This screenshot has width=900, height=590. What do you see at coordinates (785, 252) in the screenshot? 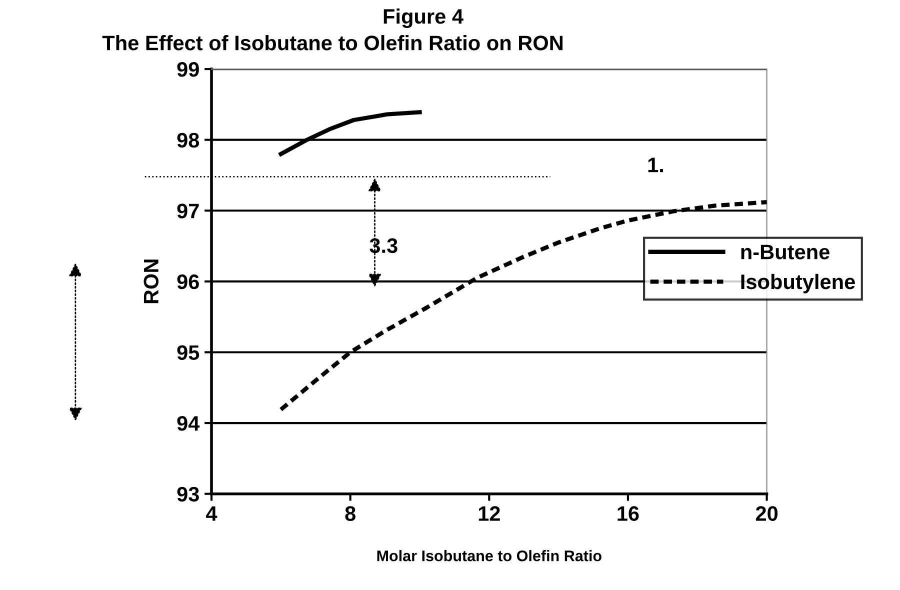
I see `legend-label: n-Butene` at bounding box center [785, 252].